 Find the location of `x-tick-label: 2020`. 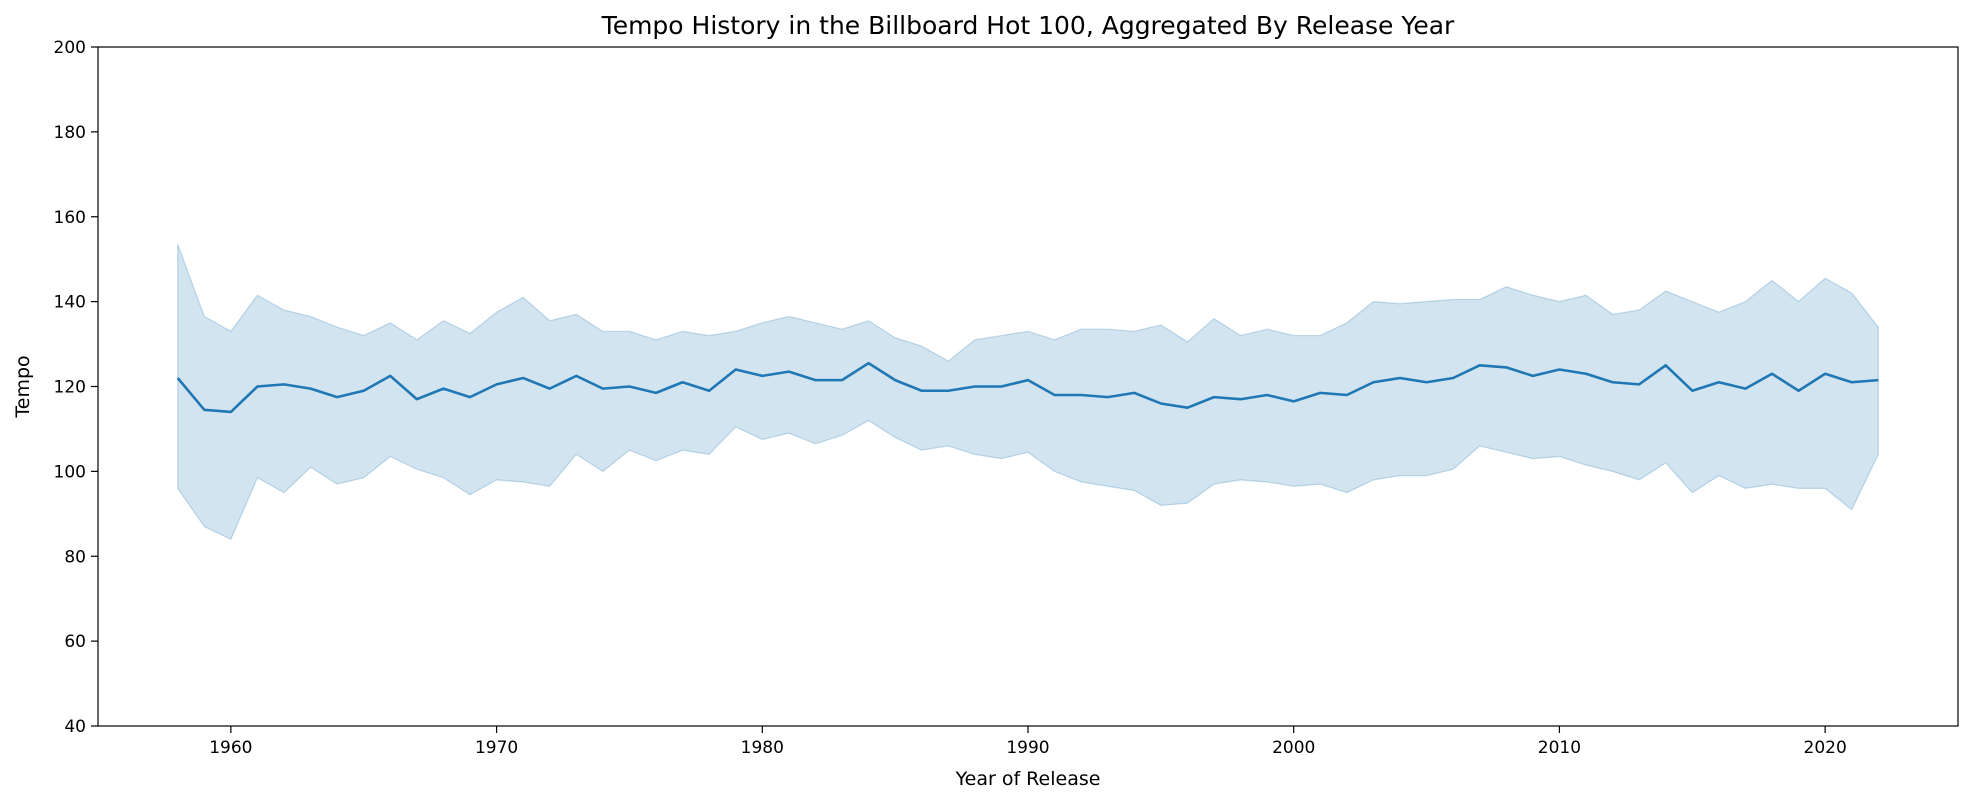

x-tick-label: 2020 is located at coordinates (1825, 748).